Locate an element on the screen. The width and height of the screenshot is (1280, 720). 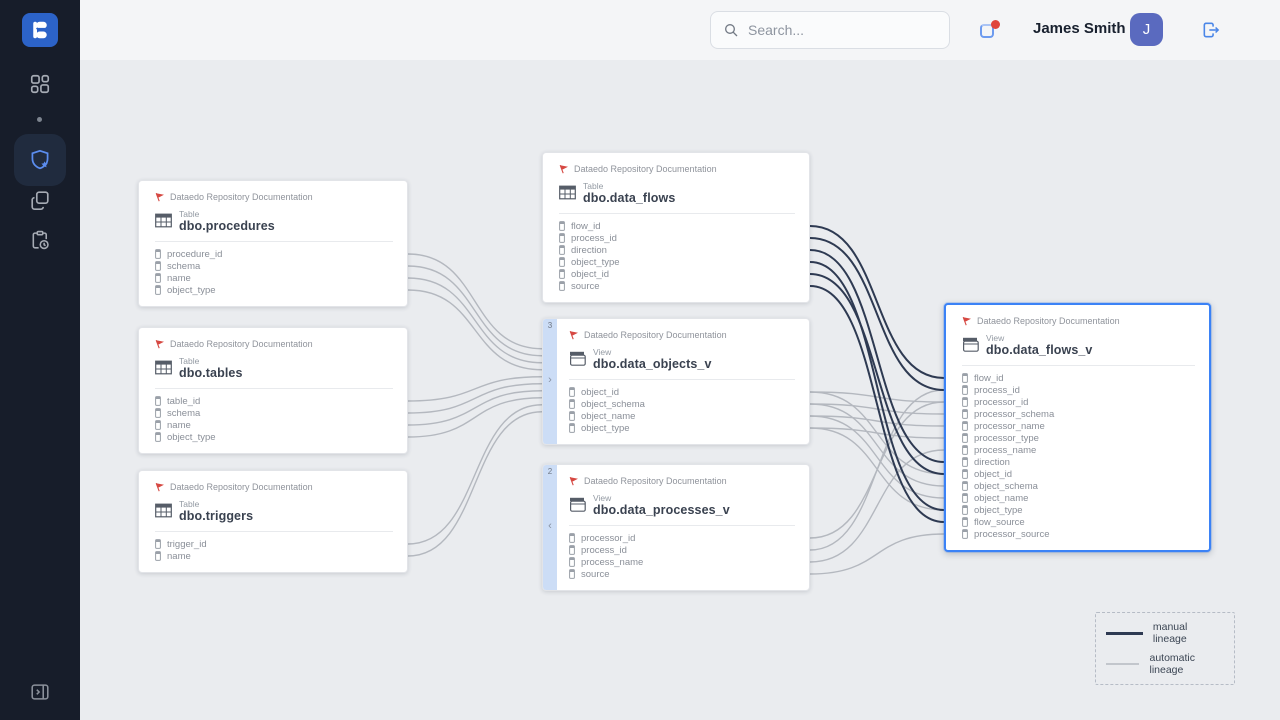
entity-title-text: View dbo.data_objects_v is located at coordinates (652, 359).